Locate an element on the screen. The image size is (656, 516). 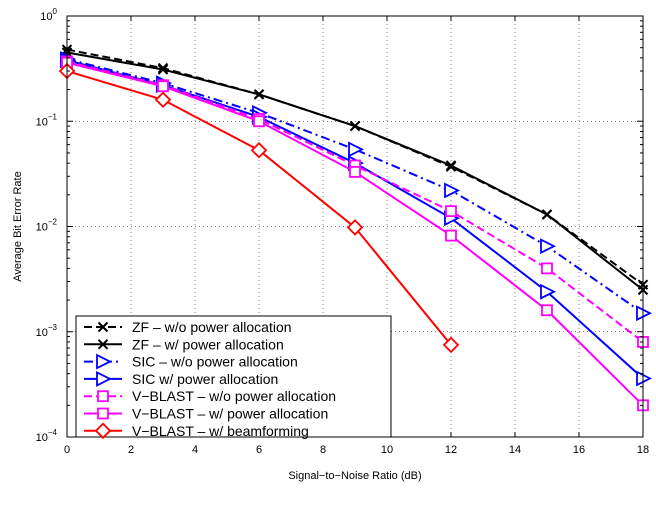
y-axis-label: Average Bit Error Rate is located at coordinates (18, 226).